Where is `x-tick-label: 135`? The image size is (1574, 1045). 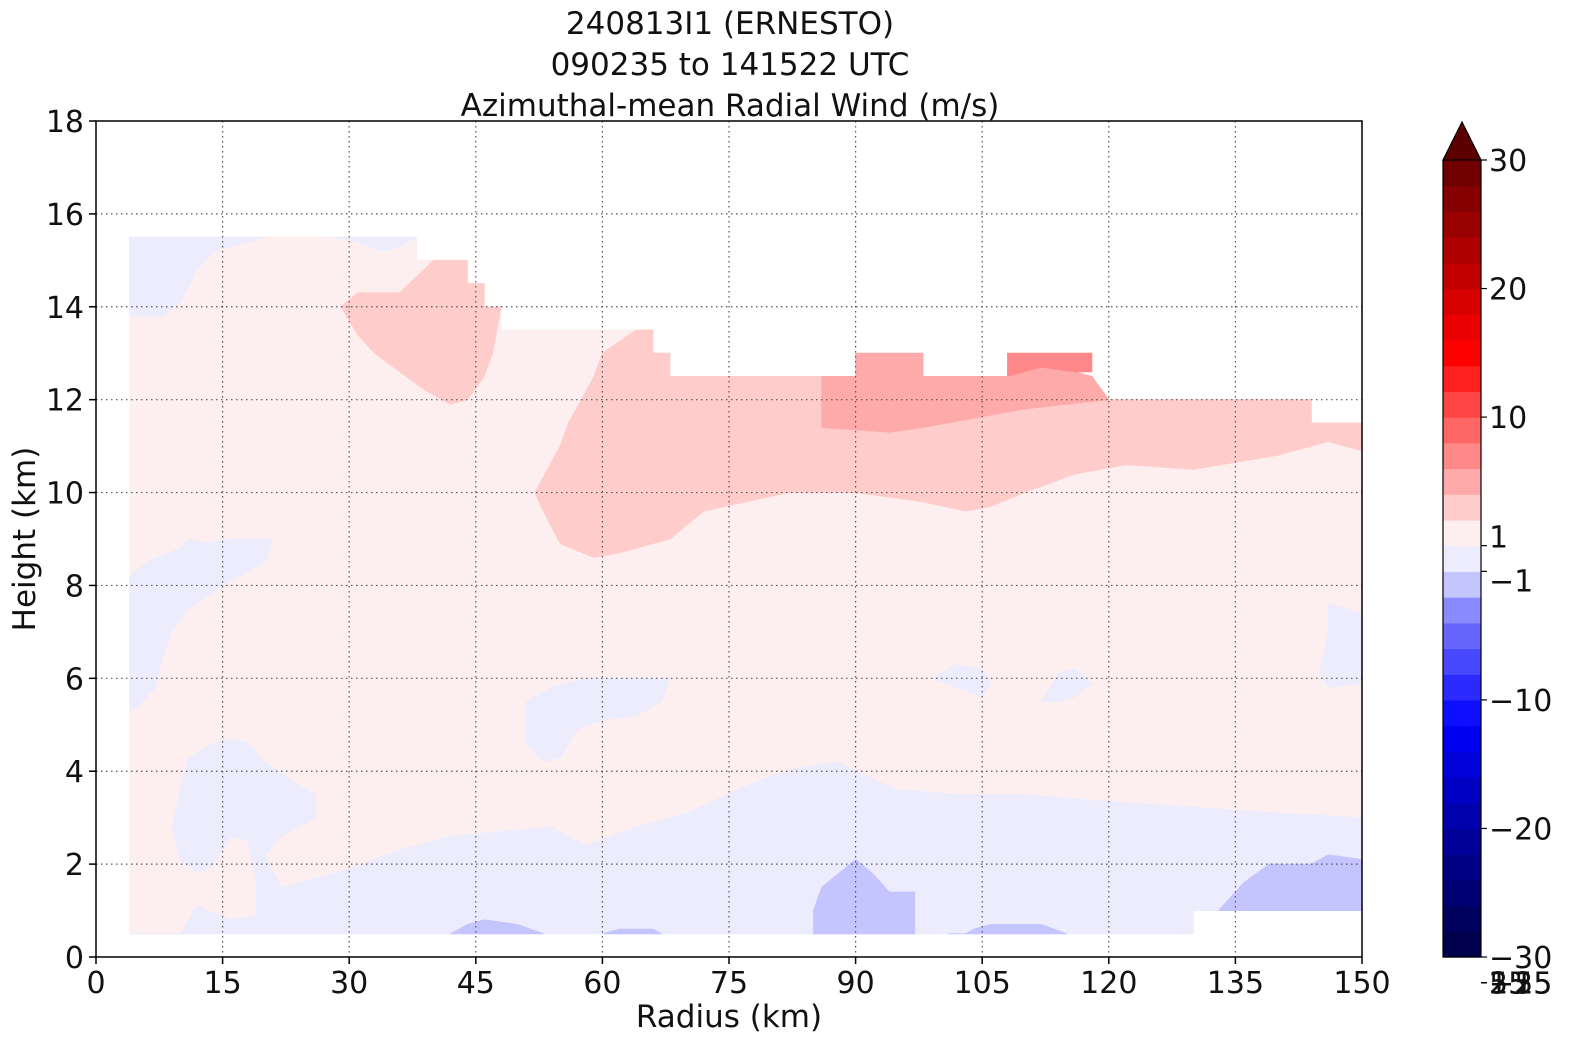
x-tick-label: 135 is located at coordinates (1235, 983).